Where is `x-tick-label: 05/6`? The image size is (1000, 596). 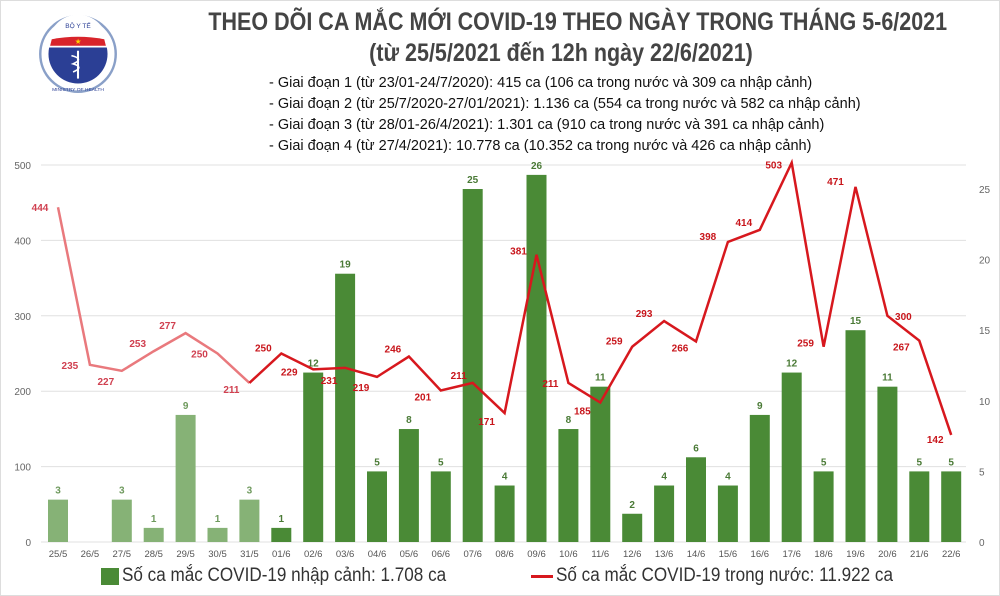
x-tick-label: 05/6 is located at coordinates (409, 554).